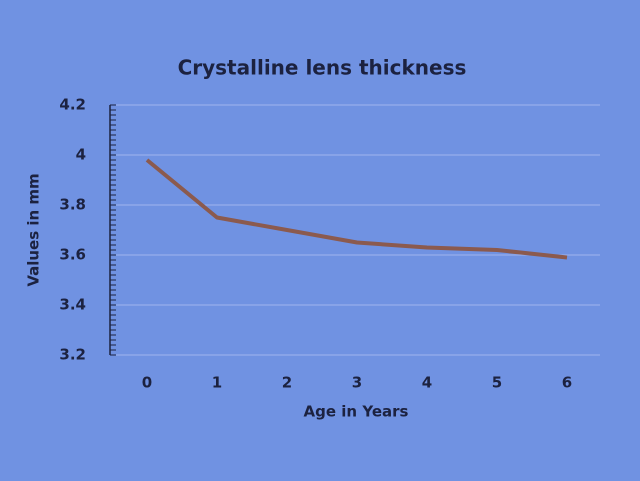 Image resolution: width=640 pixels, height=481 pixels. I want to click on x-tick-label: 3, so click(357, 383).